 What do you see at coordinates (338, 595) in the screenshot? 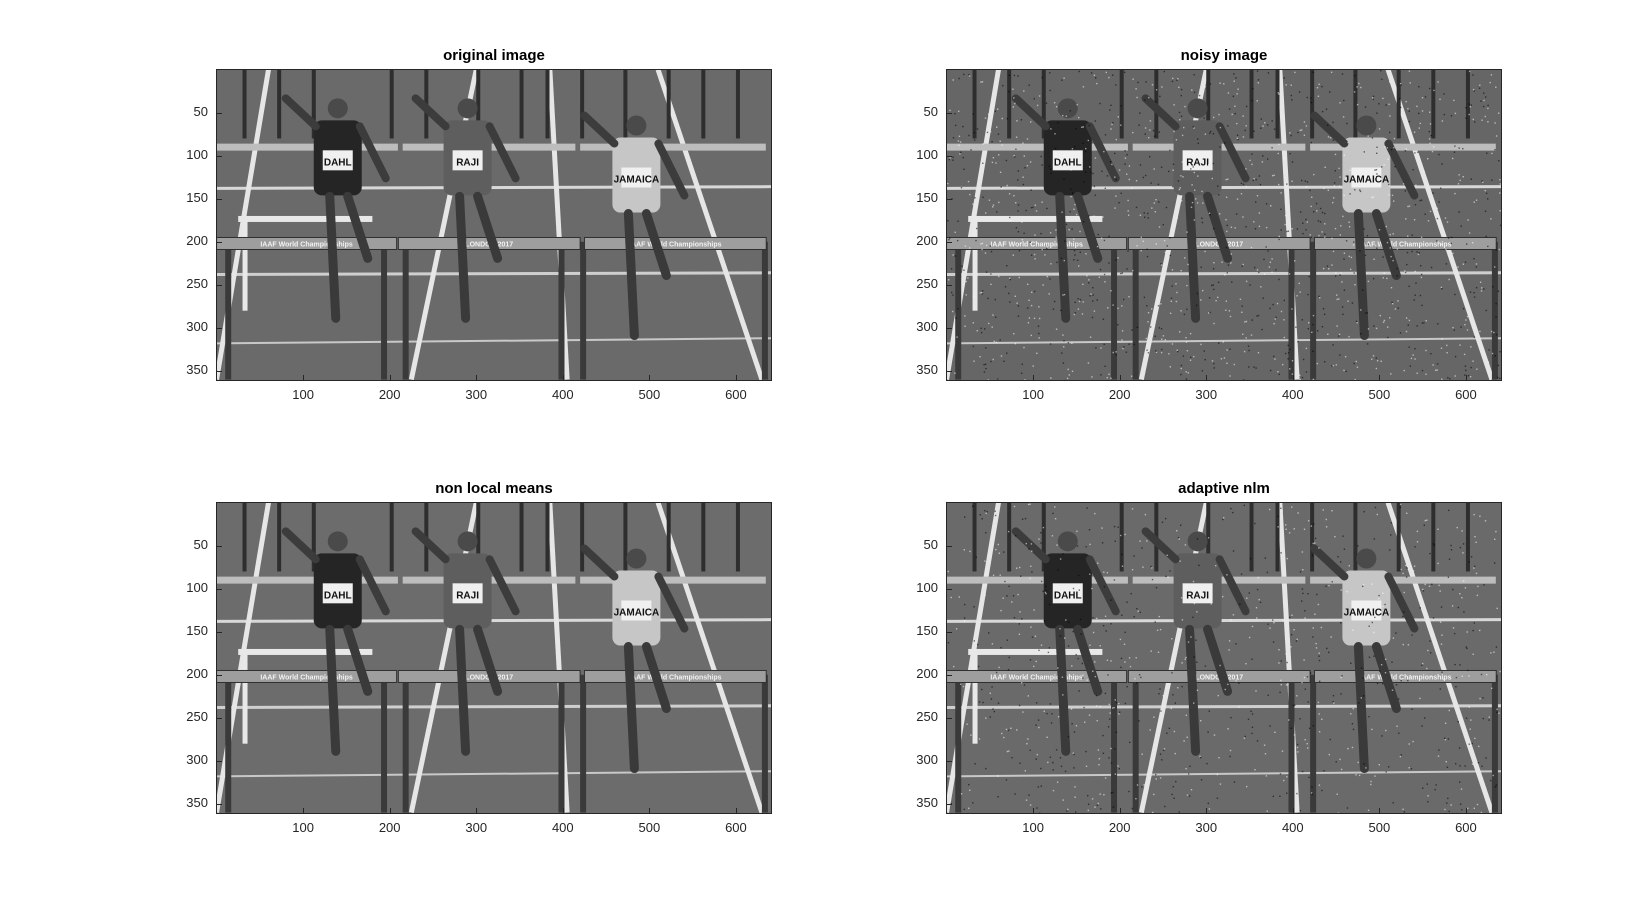
I see `bib-text: DAHL` at bounding box center [338, 595].